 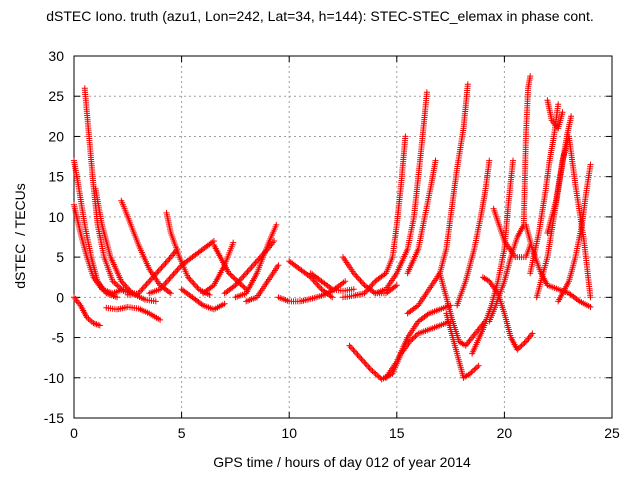 I want to click on y-tick-label: -5, so click(x=58, y=338).